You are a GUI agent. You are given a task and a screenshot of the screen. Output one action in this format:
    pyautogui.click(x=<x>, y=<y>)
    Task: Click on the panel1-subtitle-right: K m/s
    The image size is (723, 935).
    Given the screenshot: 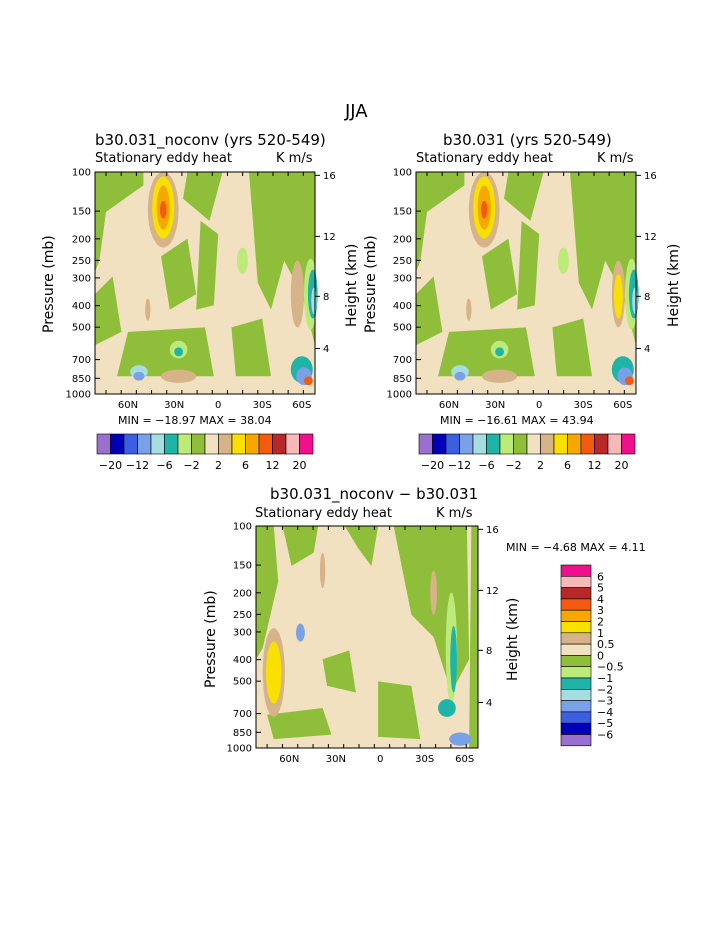 What is the action you would take?
    pyautogui.click(x=294, y=158)
    